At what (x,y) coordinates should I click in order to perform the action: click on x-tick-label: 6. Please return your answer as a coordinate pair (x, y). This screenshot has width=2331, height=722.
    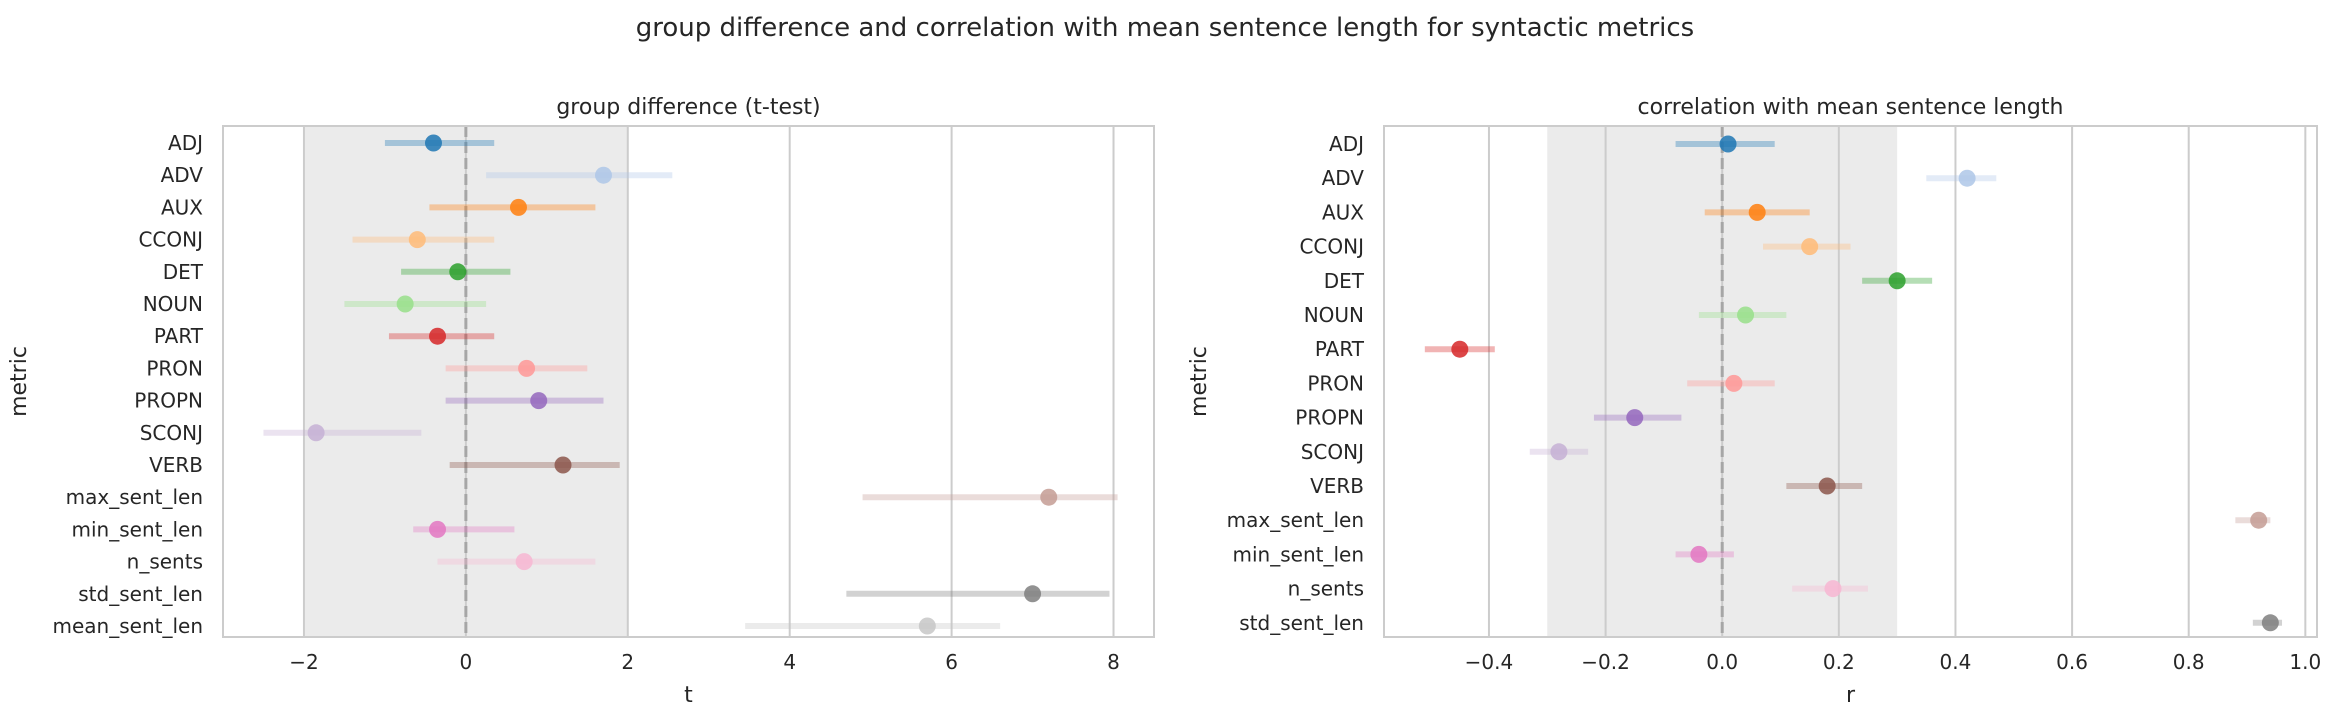
    Looking at the image, I should click on (951, 662).